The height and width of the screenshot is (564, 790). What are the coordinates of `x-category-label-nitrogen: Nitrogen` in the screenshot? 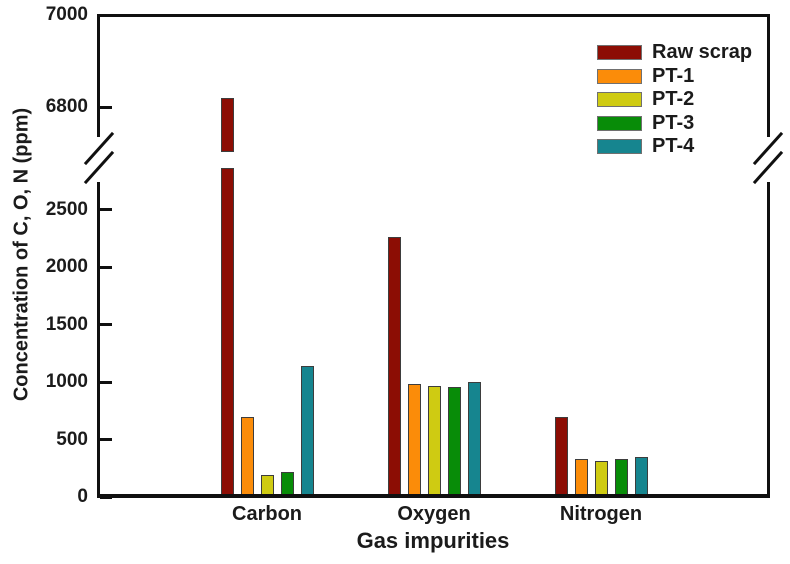 It's located at (601, 514).